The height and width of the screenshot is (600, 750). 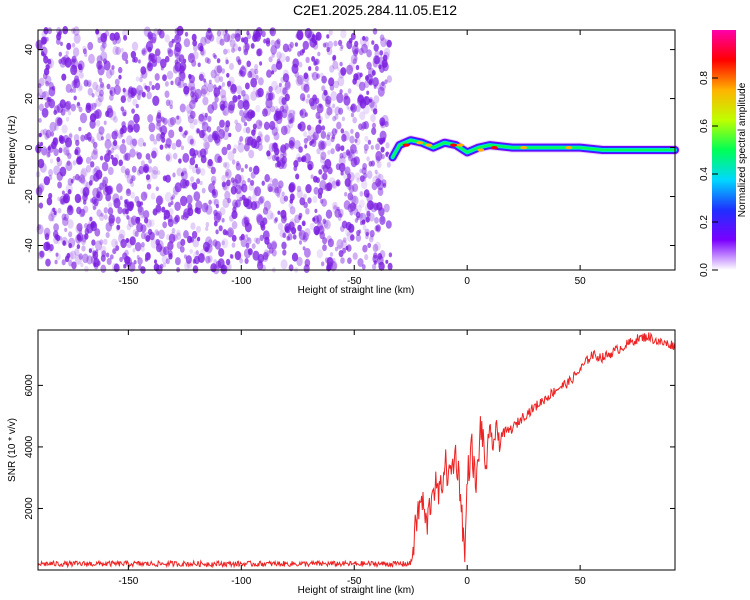 What do you see at coordinates (467, 281) in the screenshot?
I see `spectrogram-x-tick-label: 0` at bounding box center [467, 281].